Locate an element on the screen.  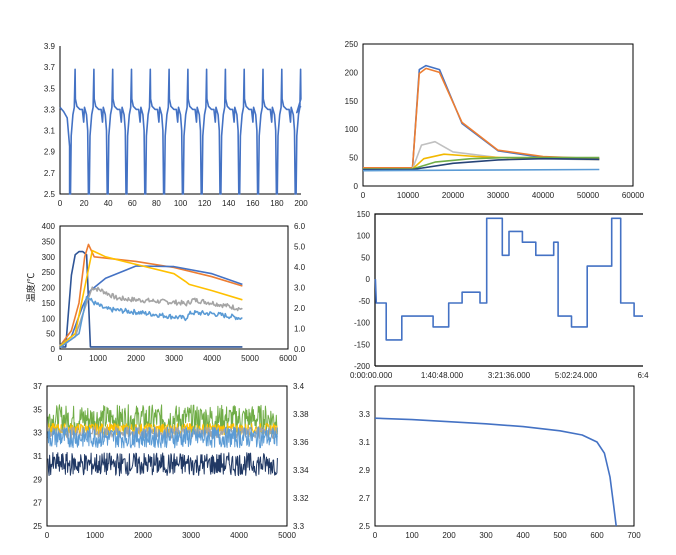
x-tick-label: 300 is located at coordinates (486, 535).